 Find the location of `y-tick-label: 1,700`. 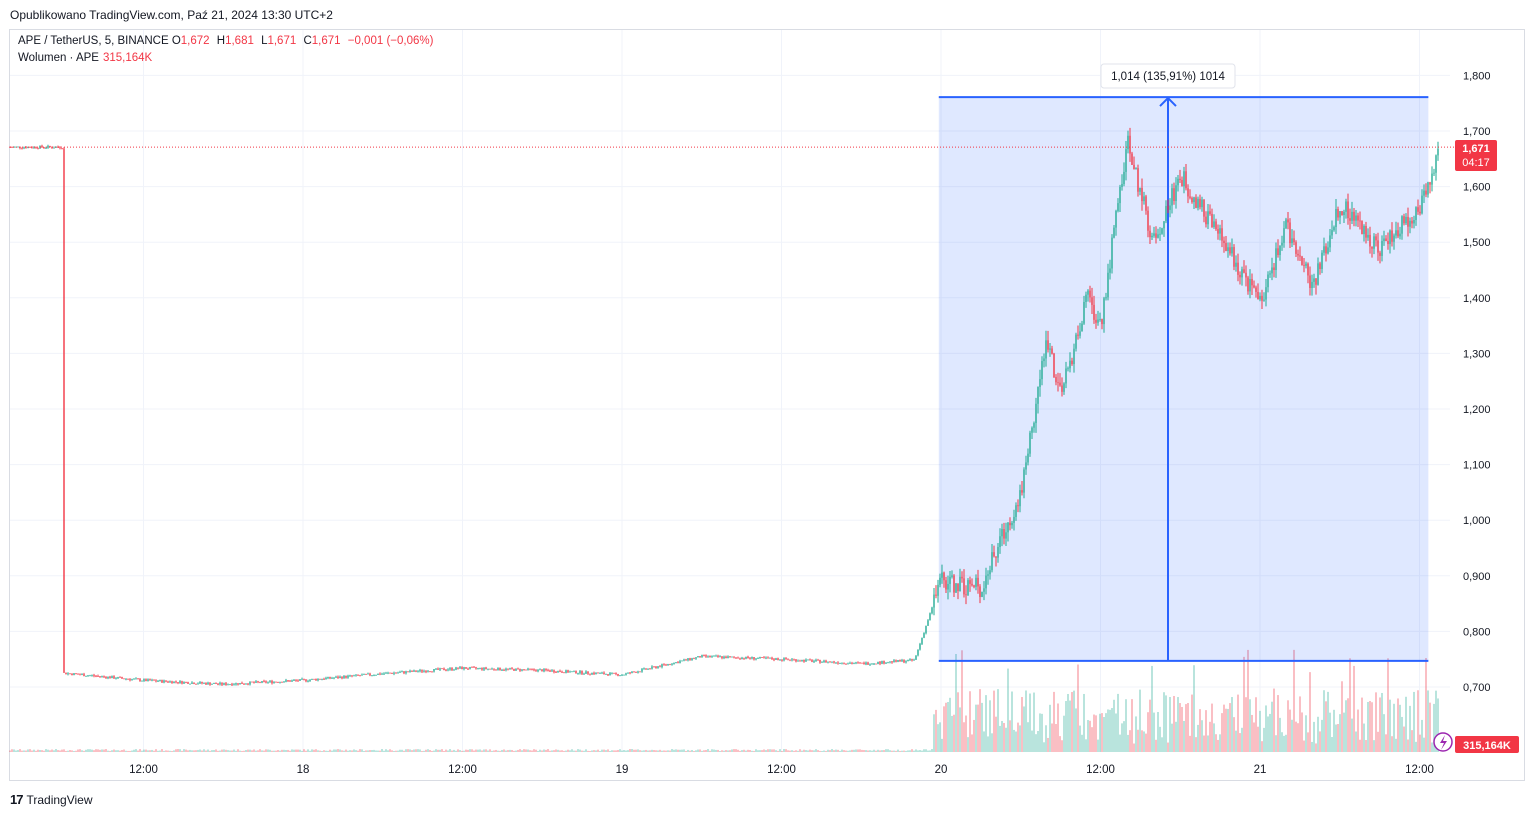

y-tick-label: 1,700 is located at coordinates (1477, 132).